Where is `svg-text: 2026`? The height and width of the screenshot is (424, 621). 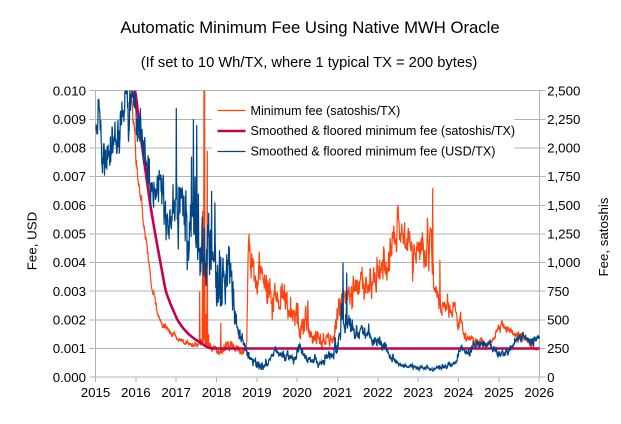
svg-text: 2026 is located at coordinates (539, 392).